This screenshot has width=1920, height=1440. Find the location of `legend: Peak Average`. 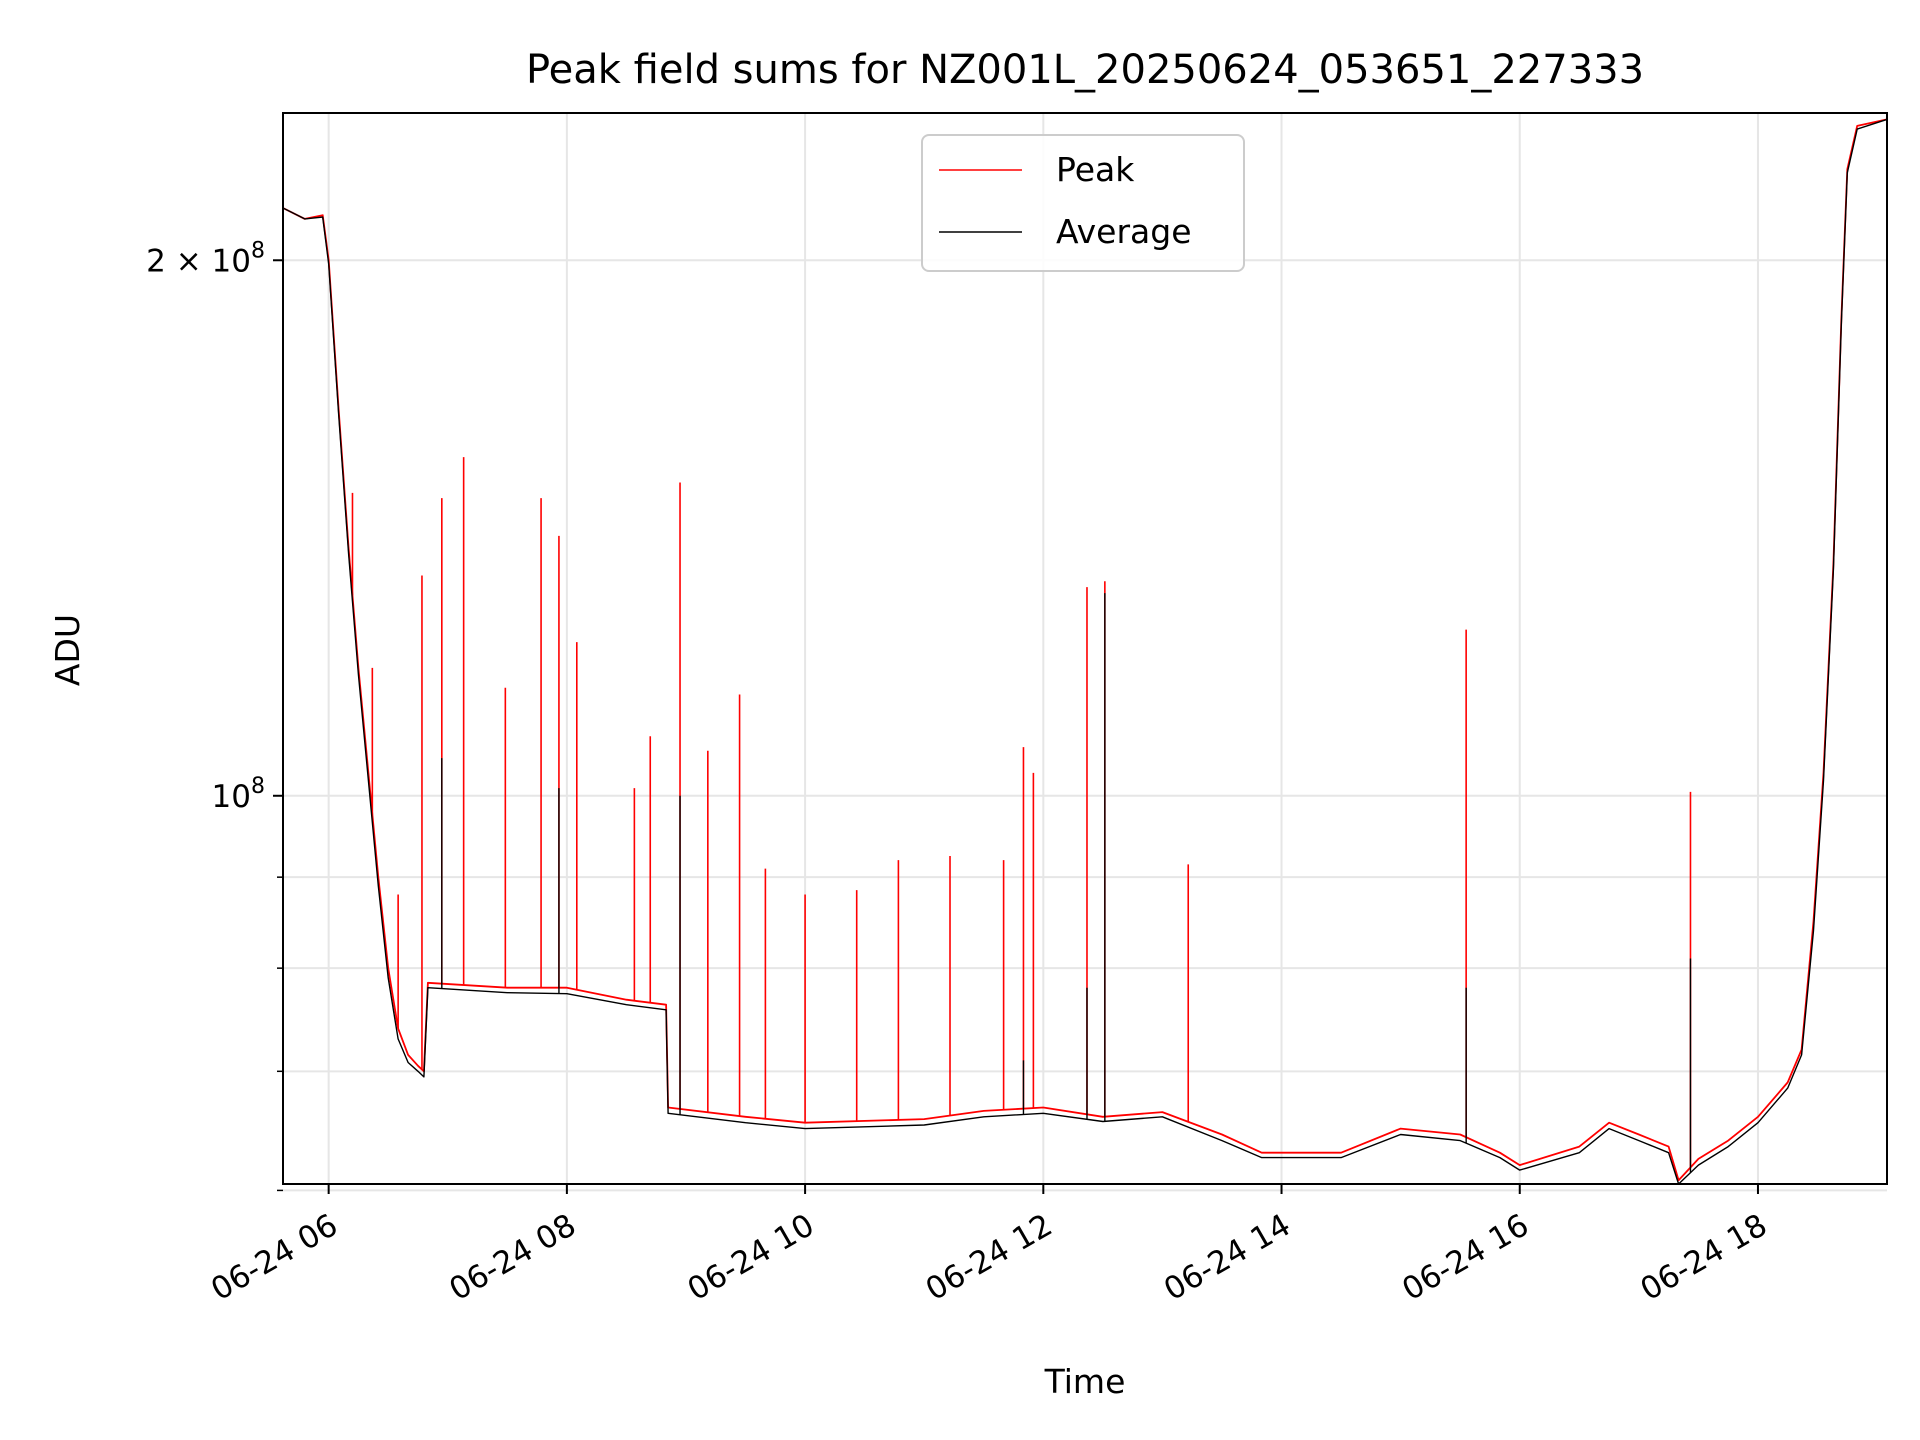

legend: Peak Average is located at coordinates (1083, 203).